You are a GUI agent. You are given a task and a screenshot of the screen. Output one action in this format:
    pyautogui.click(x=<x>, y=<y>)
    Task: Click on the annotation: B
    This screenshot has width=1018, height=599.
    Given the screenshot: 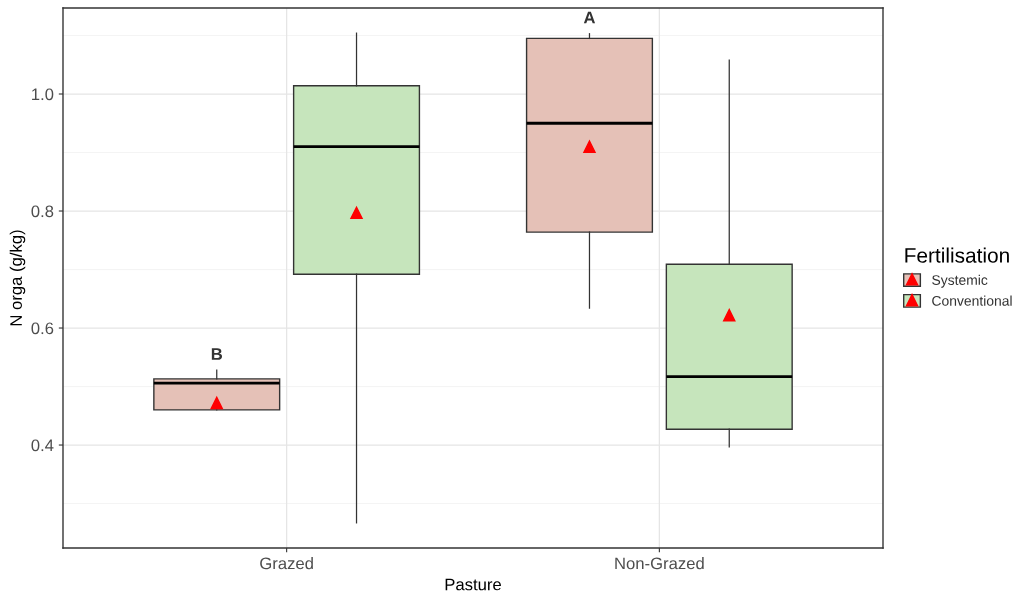 What is the action you would take?
    pyautogui.click(x=217, y=354)
    